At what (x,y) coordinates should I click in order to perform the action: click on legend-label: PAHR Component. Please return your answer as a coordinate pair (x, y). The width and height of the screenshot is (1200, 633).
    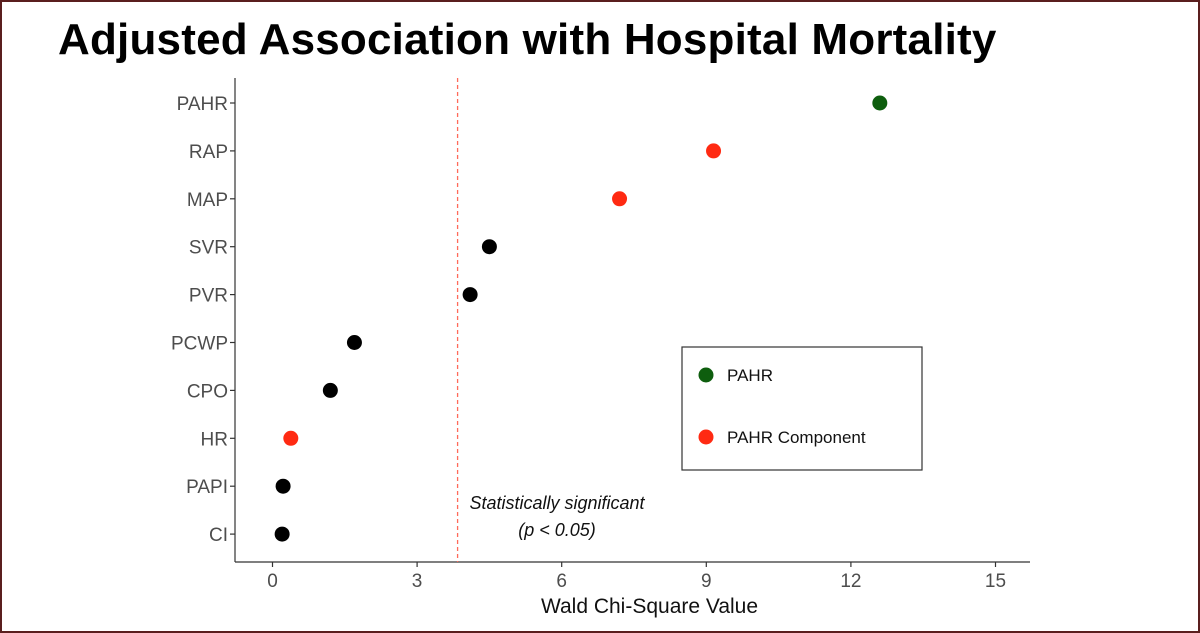
    Looking at the image, I should click on (796, 437).